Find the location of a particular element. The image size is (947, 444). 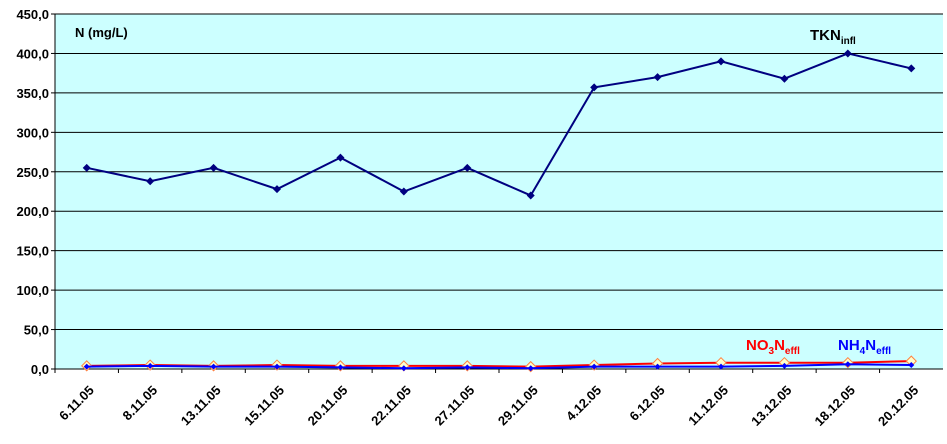

series-label-part: NO is located at coordinates (757, 345).